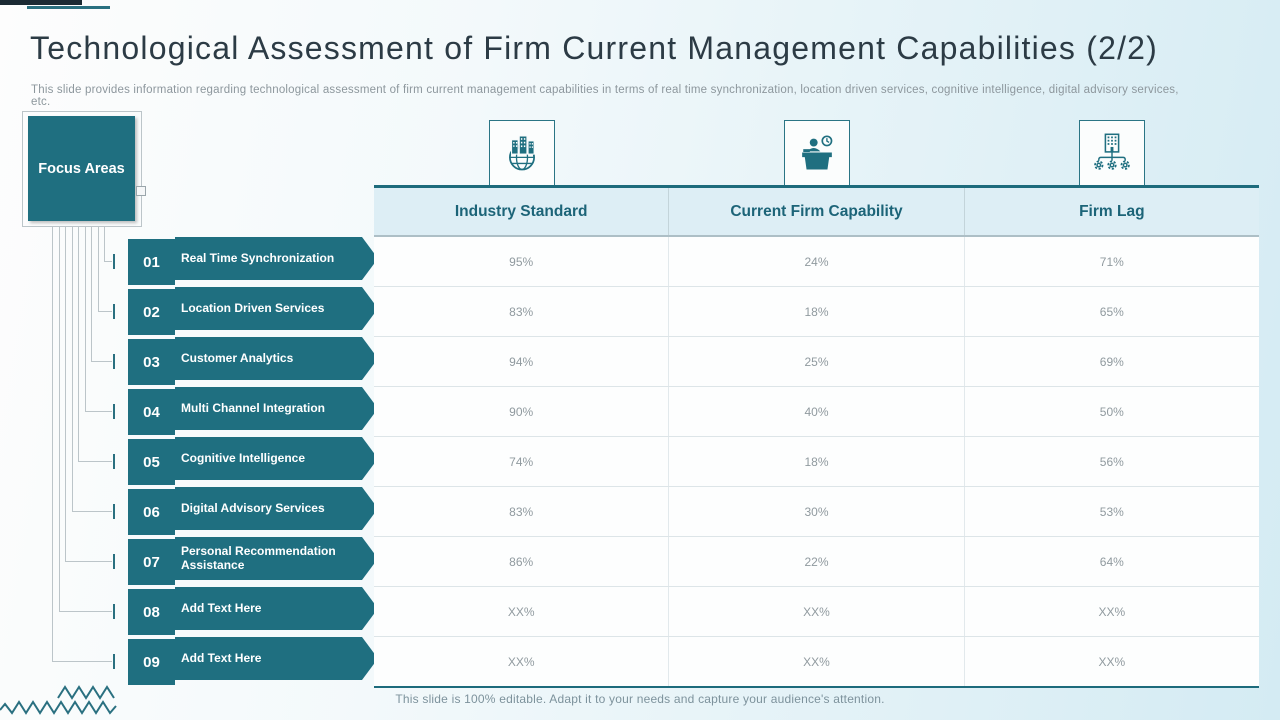 This screenshot has height=720, width=1280. I want to click on focus-item-number: 04, so click(151, 412).